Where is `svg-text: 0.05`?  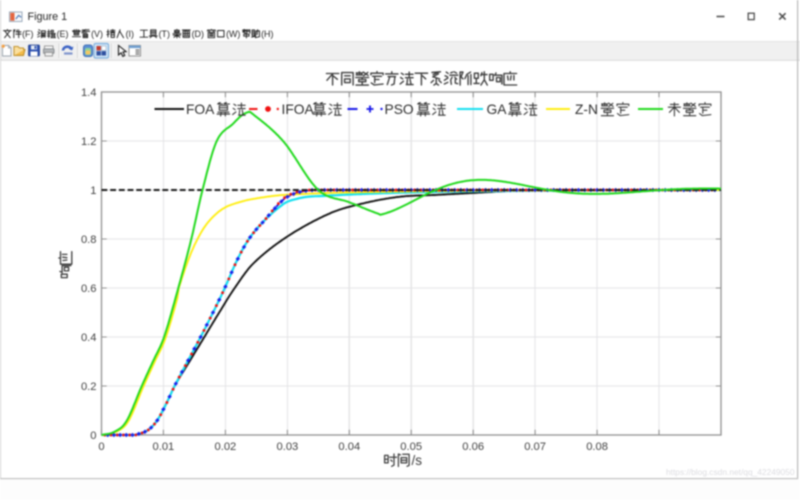 svg-text: 0.05 is located at coordinates (411, 447).